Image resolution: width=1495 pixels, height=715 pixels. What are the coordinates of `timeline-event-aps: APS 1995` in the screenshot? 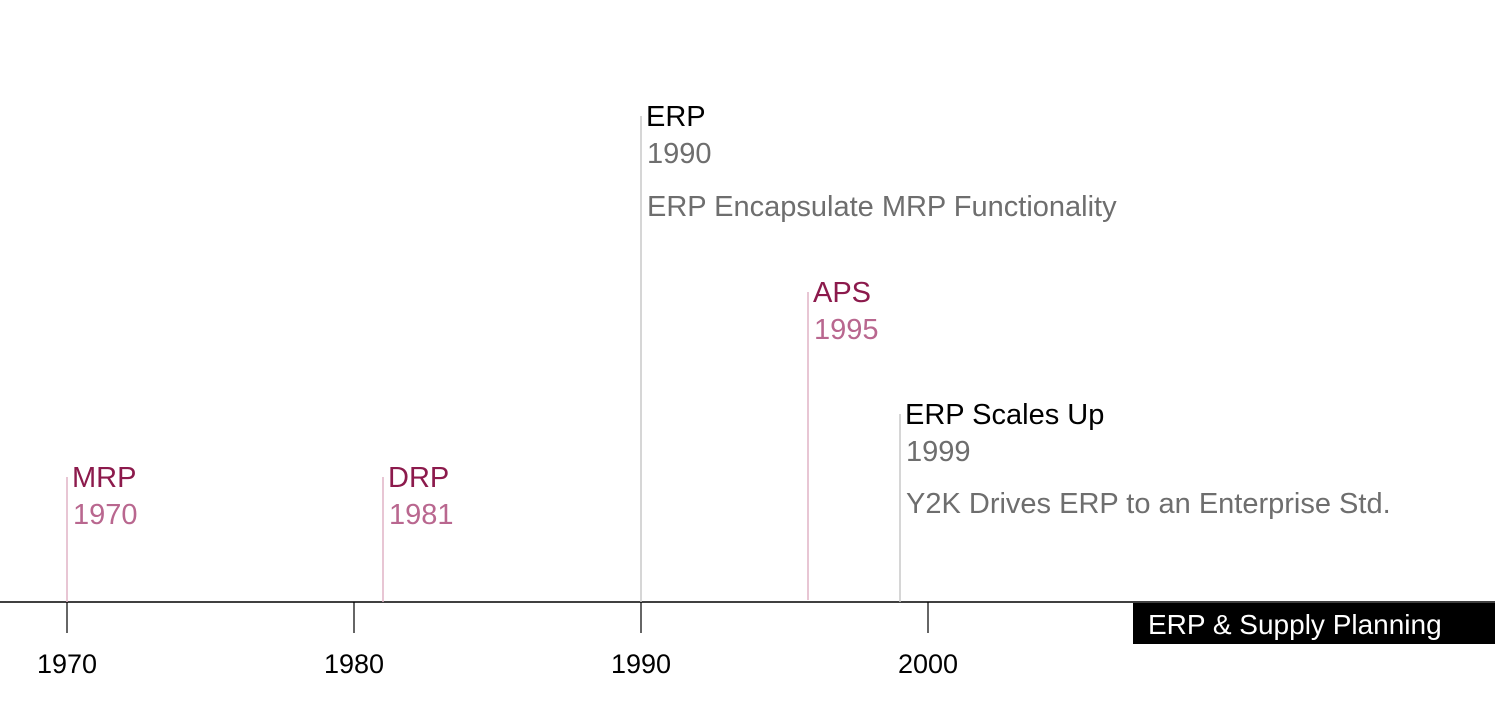 It's located at (843, 438).